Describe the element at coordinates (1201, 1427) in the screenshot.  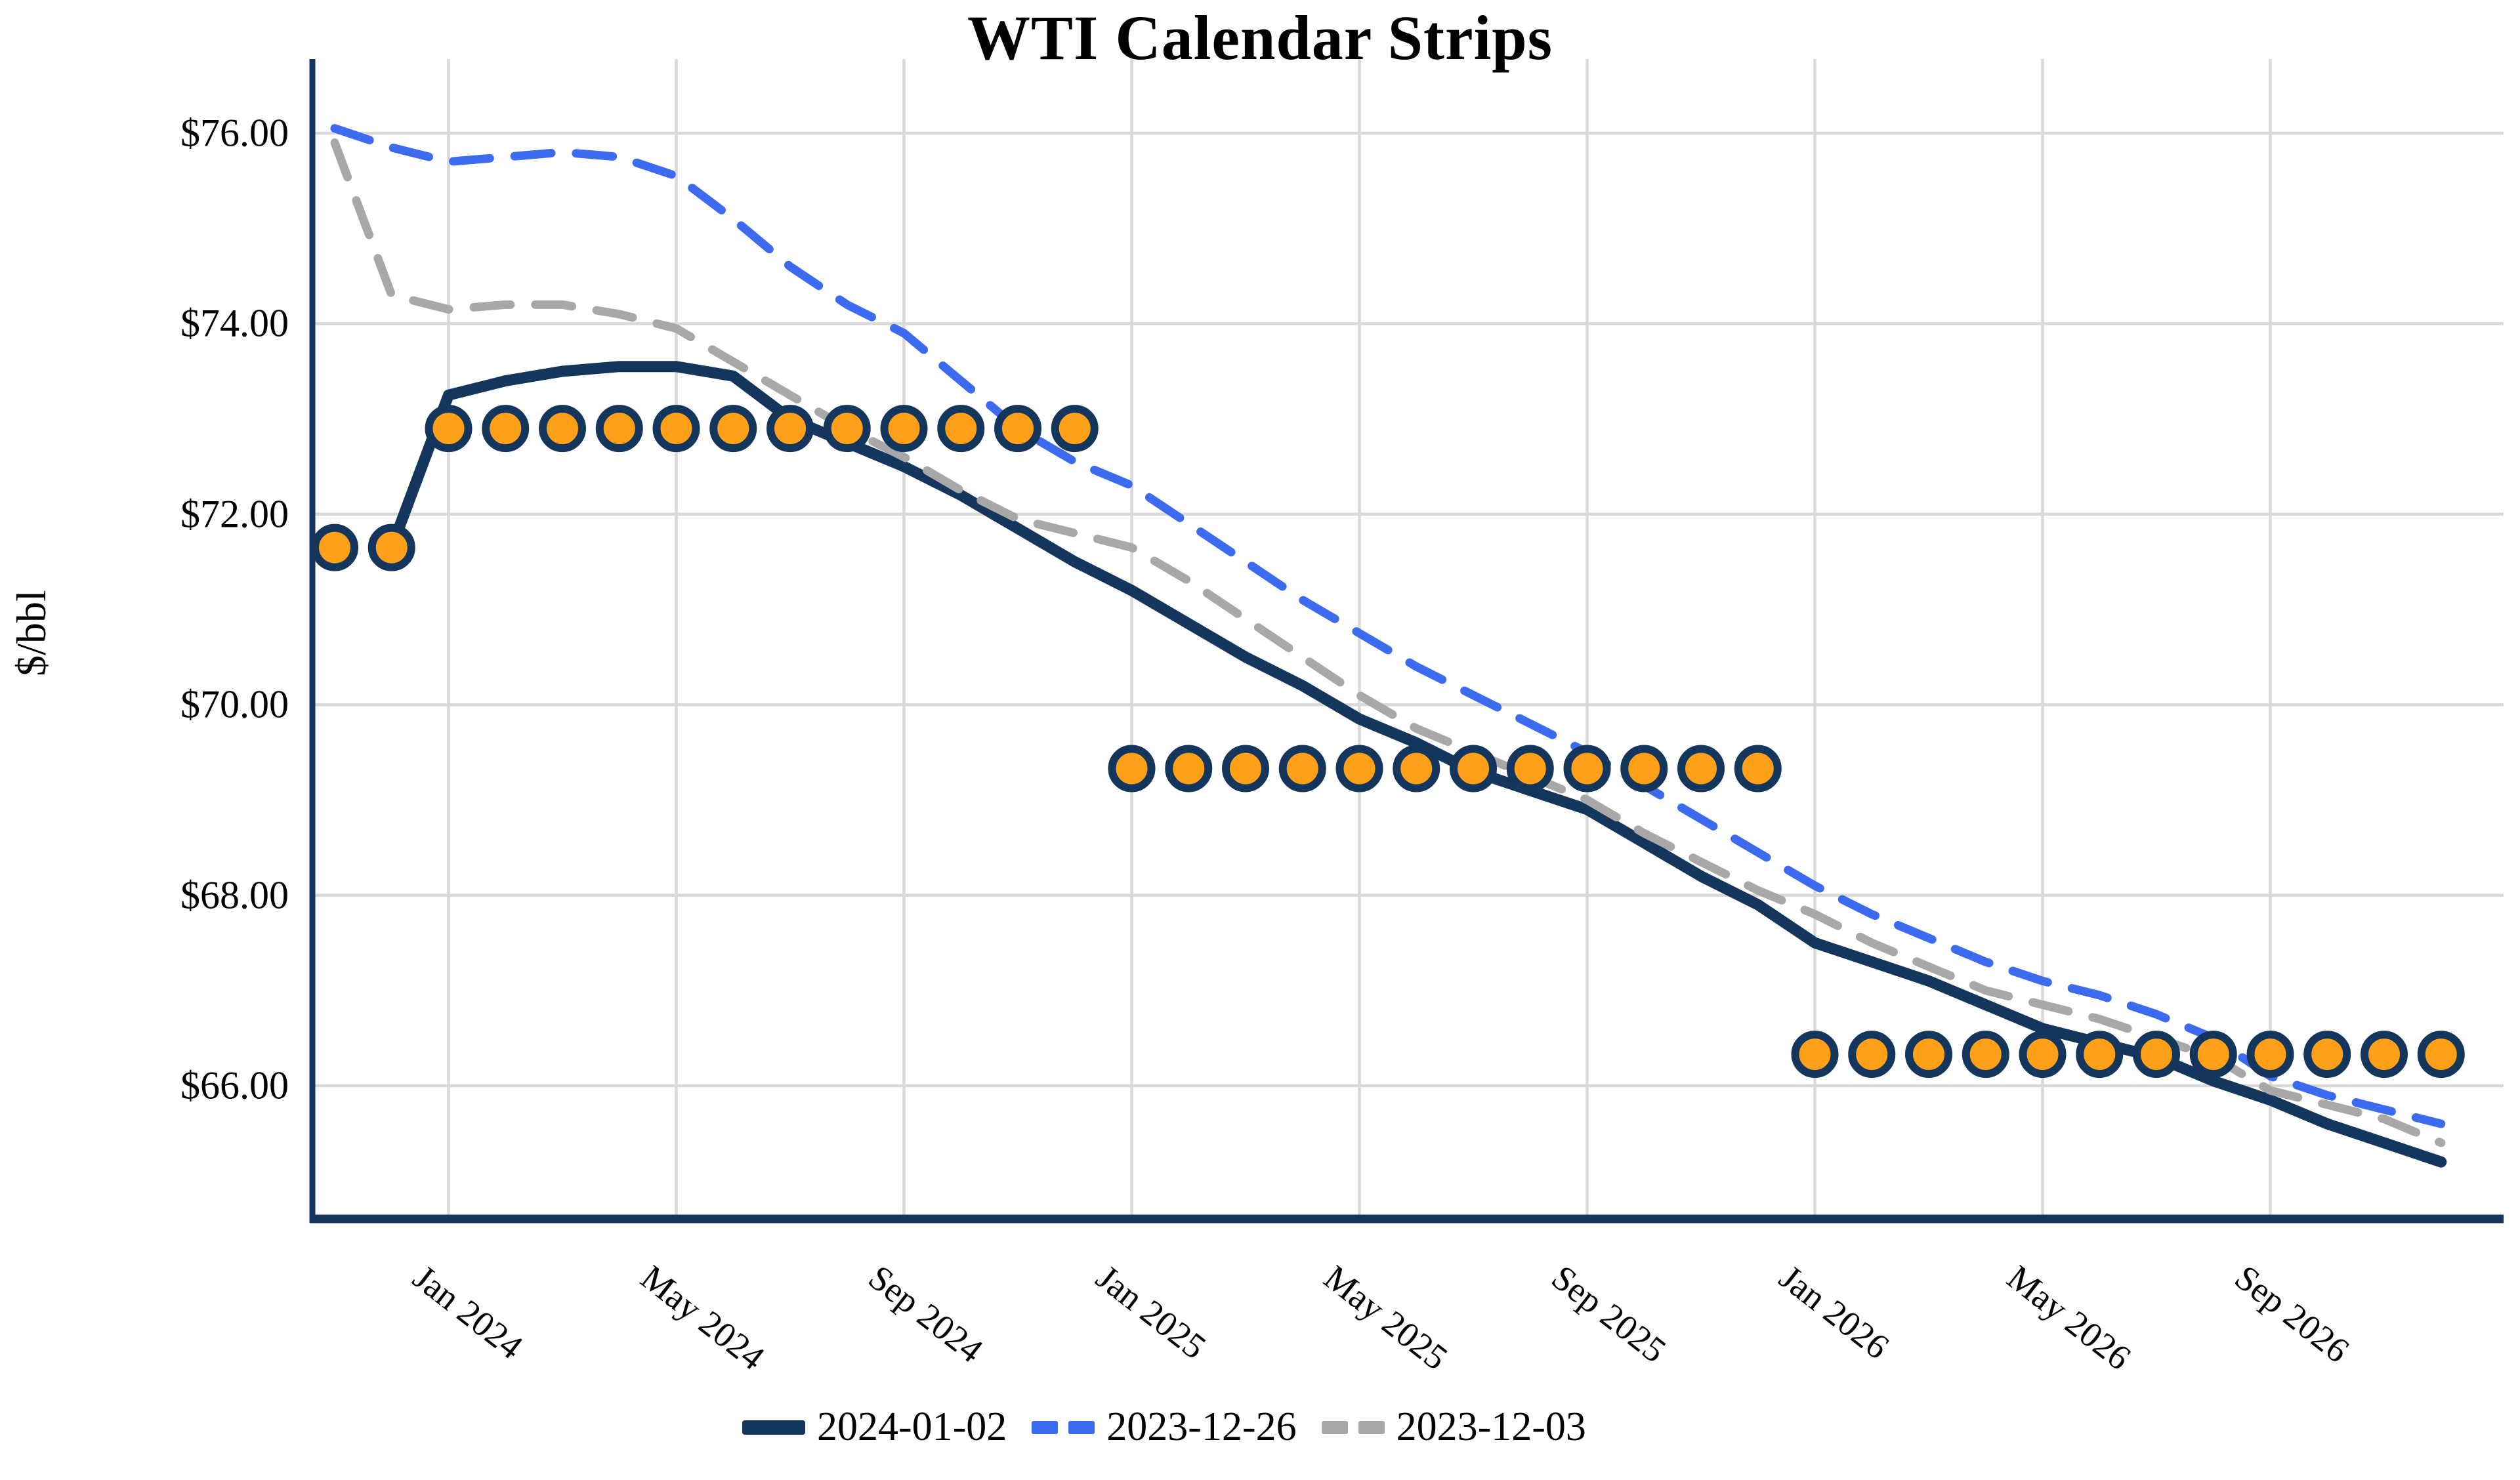
I see `legend-label: 2023-12-26` at that location.